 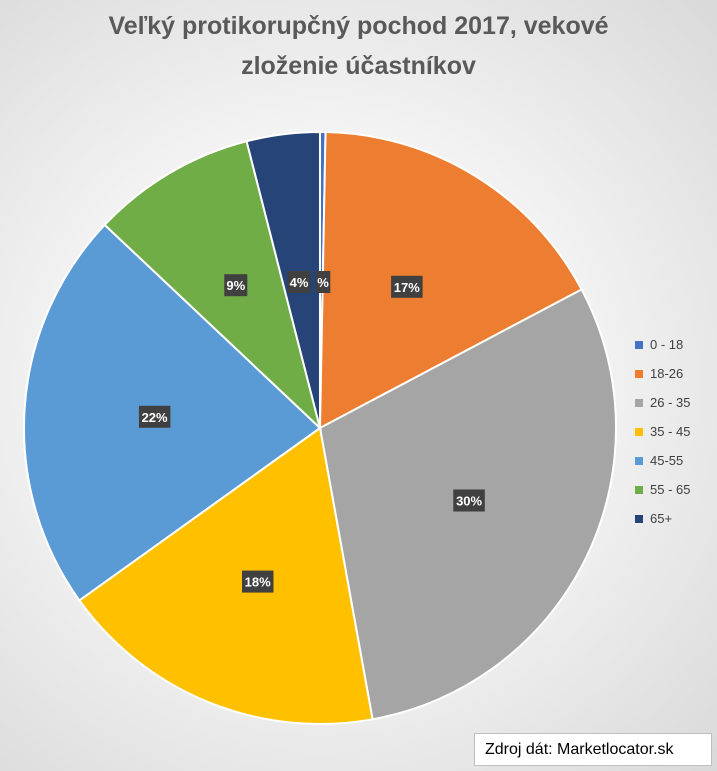 I want to click on data-label-6: 9%, so click(x=236, y=285).